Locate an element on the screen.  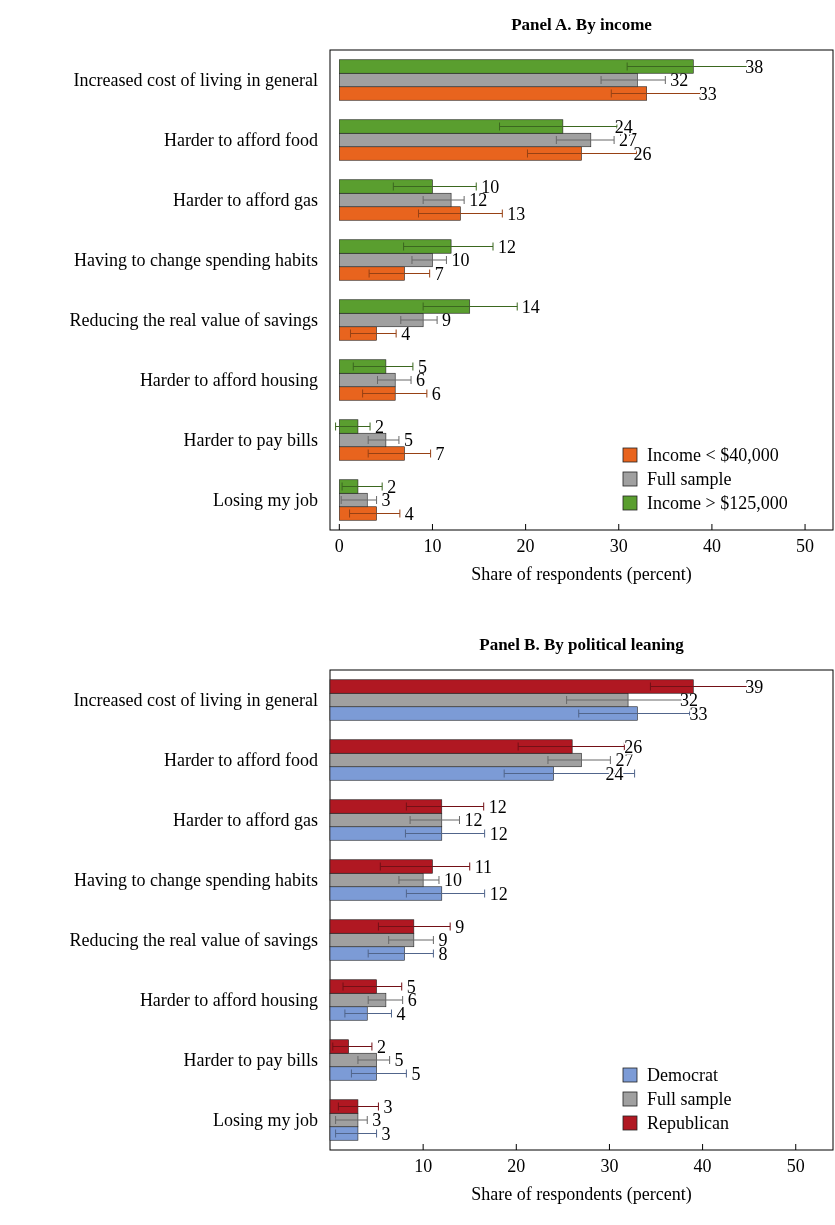
legend-label: Income > $125,000 is located at coordinates (717, 503).